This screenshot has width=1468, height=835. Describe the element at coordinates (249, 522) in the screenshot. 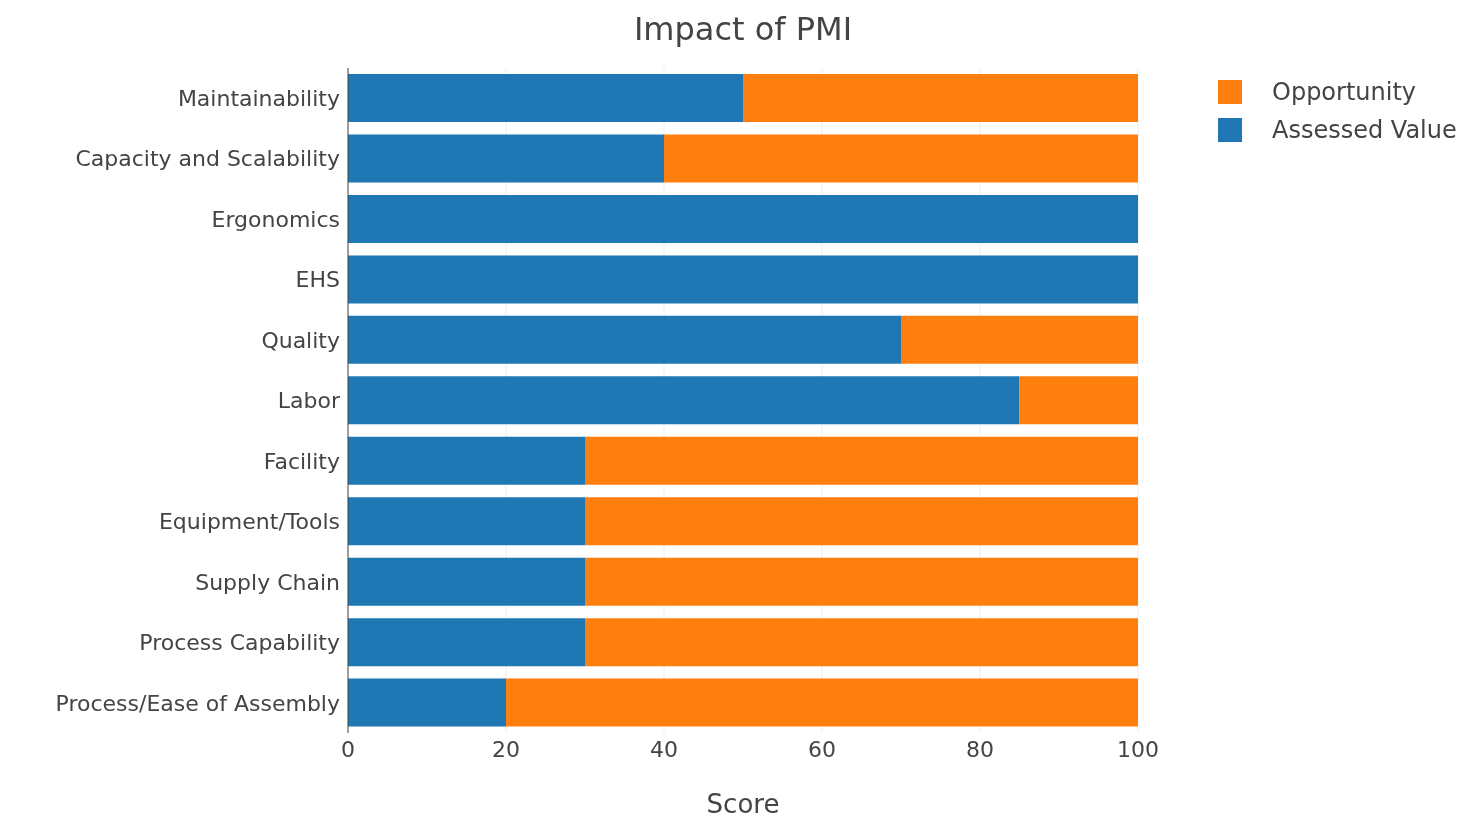

I see `y-tick-label: Equipment/Tools` at that location.